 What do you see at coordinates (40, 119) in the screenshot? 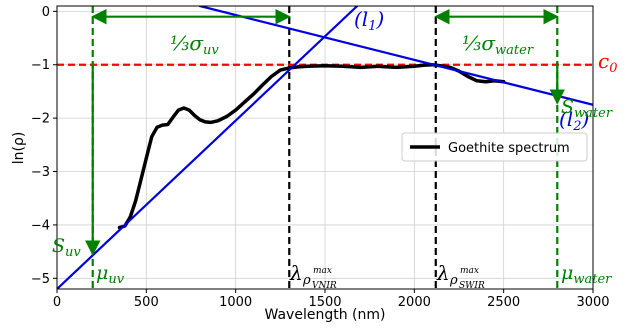
I see `y-tick-label-2: −2` at bounding box center [40, 119].